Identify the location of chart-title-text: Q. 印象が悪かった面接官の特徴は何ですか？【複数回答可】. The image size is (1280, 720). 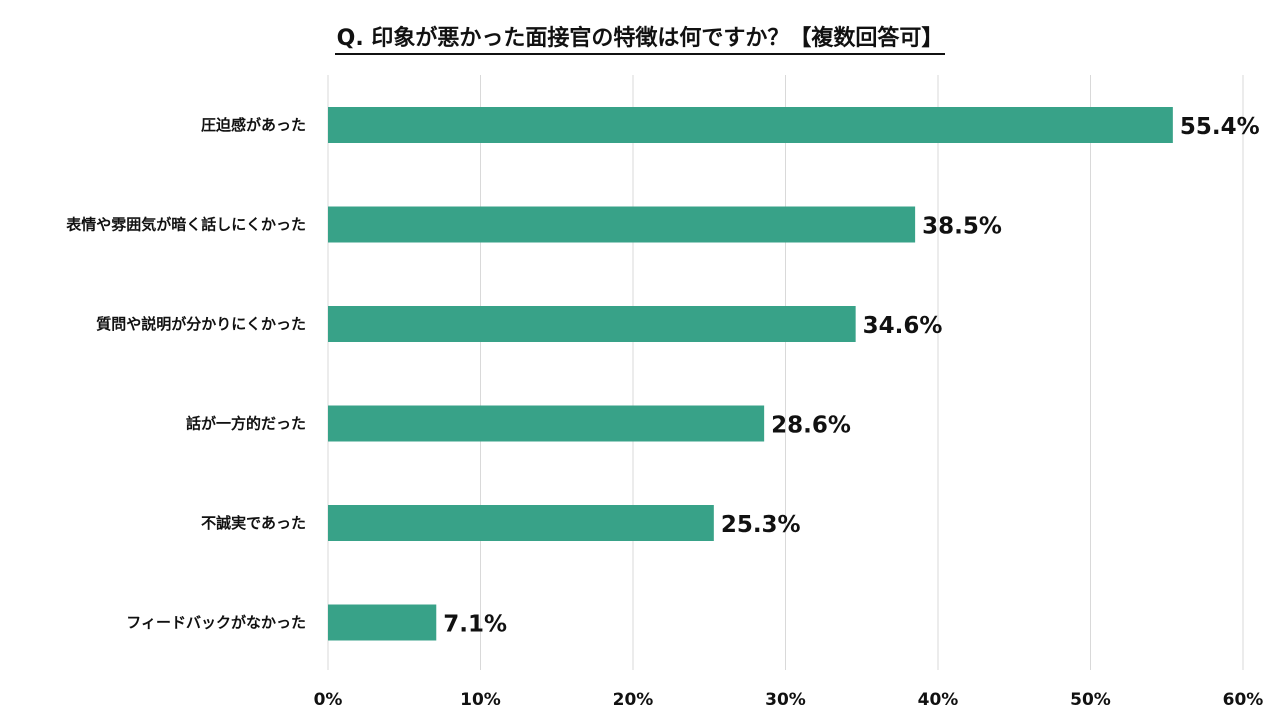
(640, 40).